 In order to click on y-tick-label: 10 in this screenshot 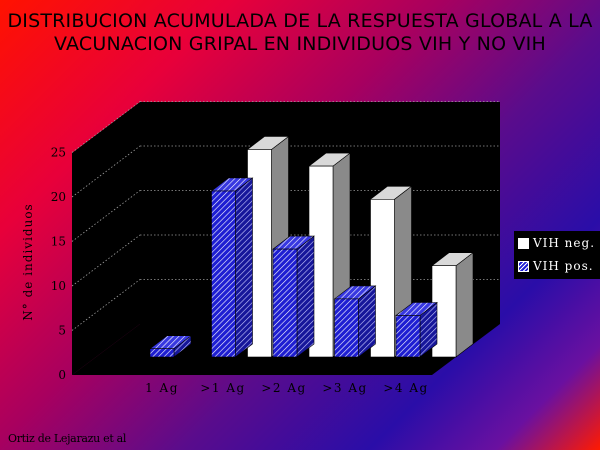, I will do `click(58, 286)`.